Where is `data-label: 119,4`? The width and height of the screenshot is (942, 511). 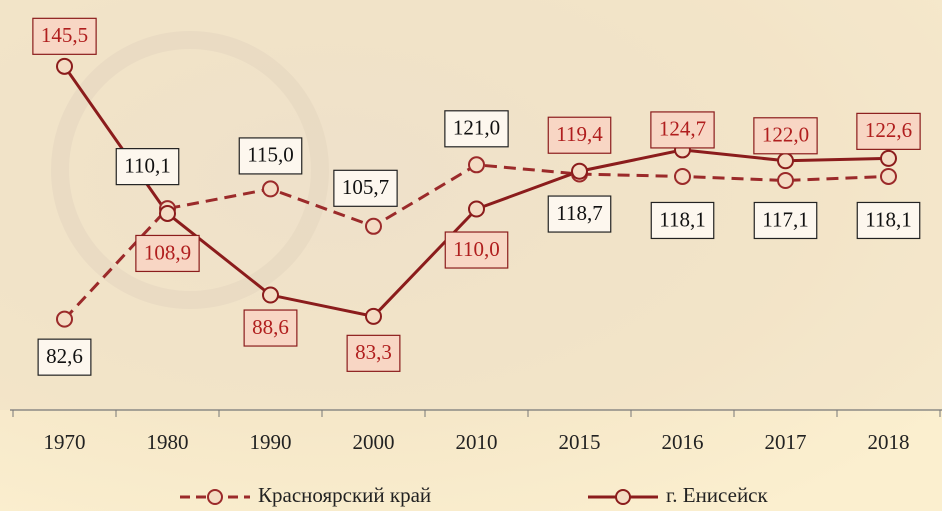 data-label: 119,4 is located at coordinates (579, 134).